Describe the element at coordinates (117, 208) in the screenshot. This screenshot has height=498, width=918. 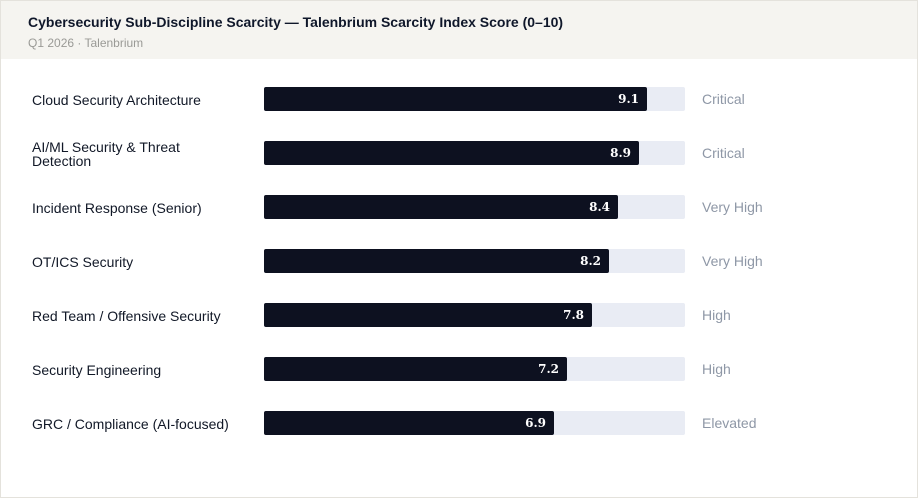
I see `category-label: Incident Response (Senior)` at that location.